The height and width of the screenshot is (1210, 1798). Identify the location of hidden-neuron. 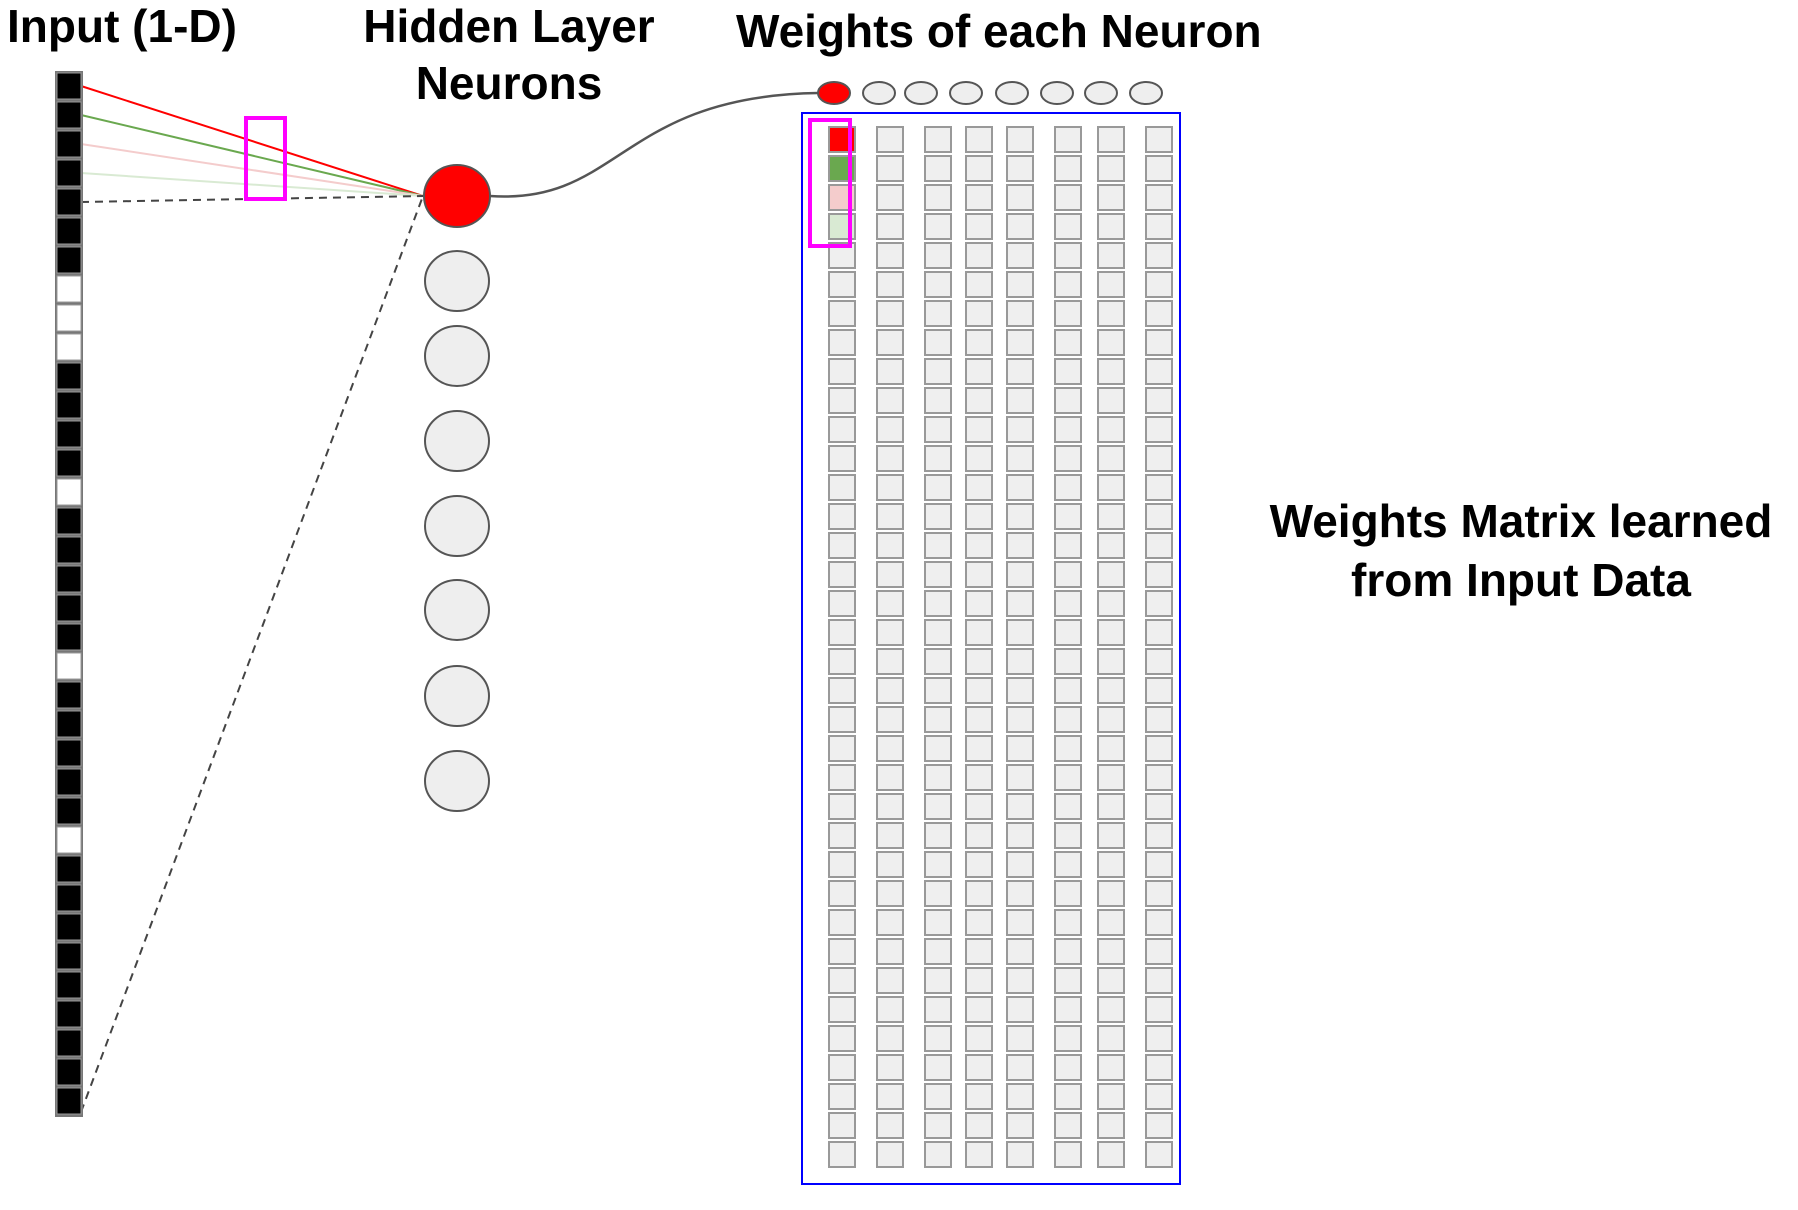
(457, 356).